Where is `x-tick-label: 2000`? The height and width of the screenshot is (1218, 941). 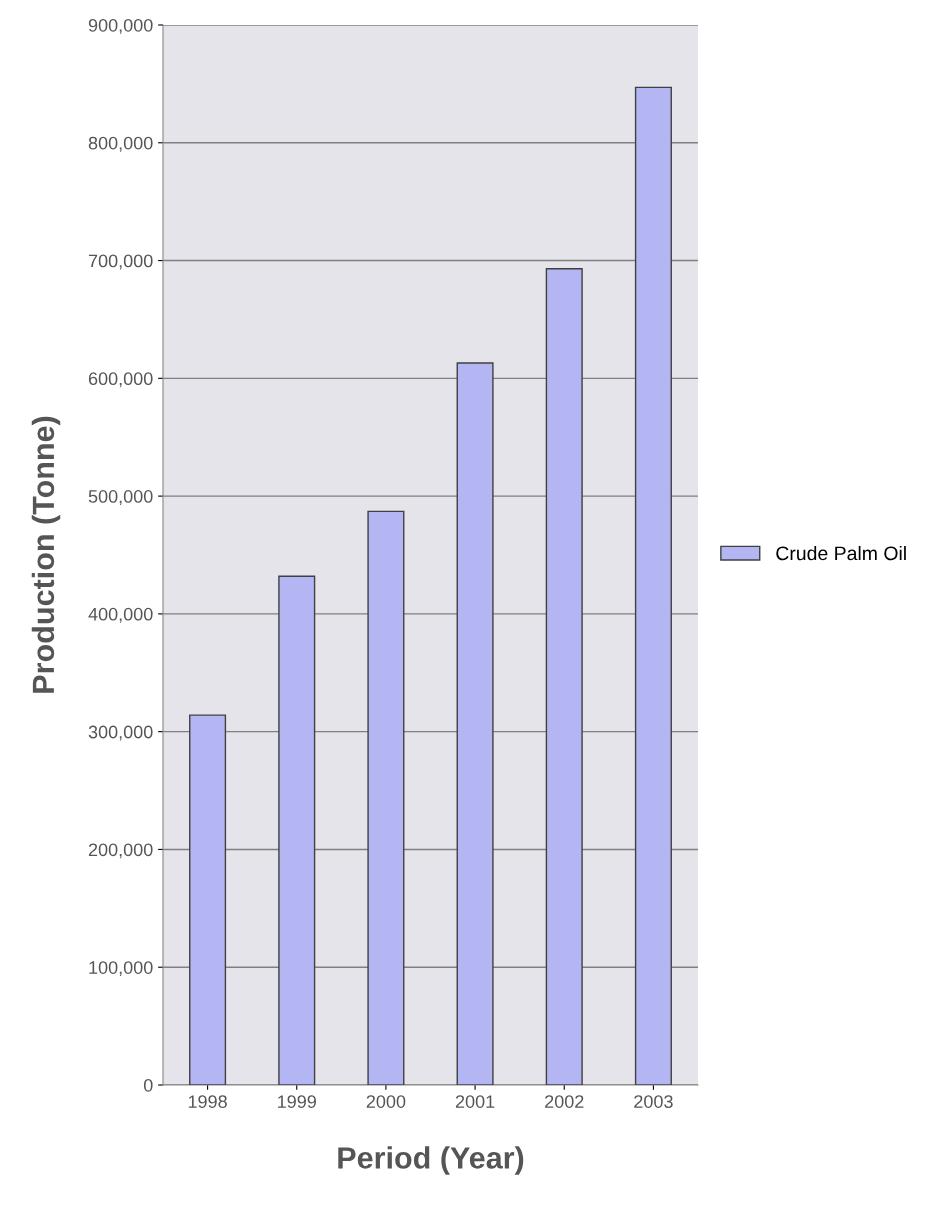 x-tick-label: 2000 is located at coordinates (386, 1101).